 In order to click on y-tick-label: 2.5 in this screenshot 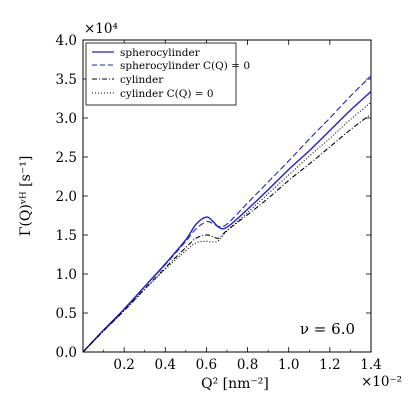, I will do `click(66, 158)`.